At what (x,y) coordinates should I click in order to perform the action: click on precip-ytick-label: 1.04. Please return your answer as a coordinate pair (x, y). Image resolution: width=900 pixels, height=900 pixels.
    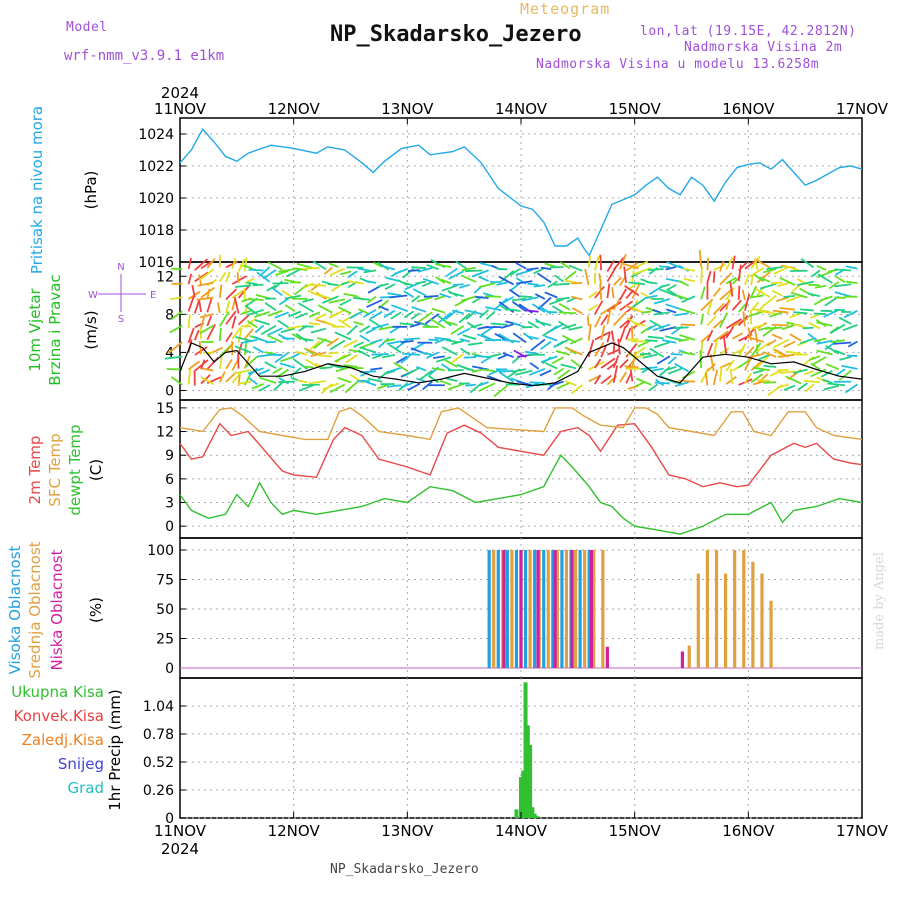
    Looking at the image, I should click on (158, 707).